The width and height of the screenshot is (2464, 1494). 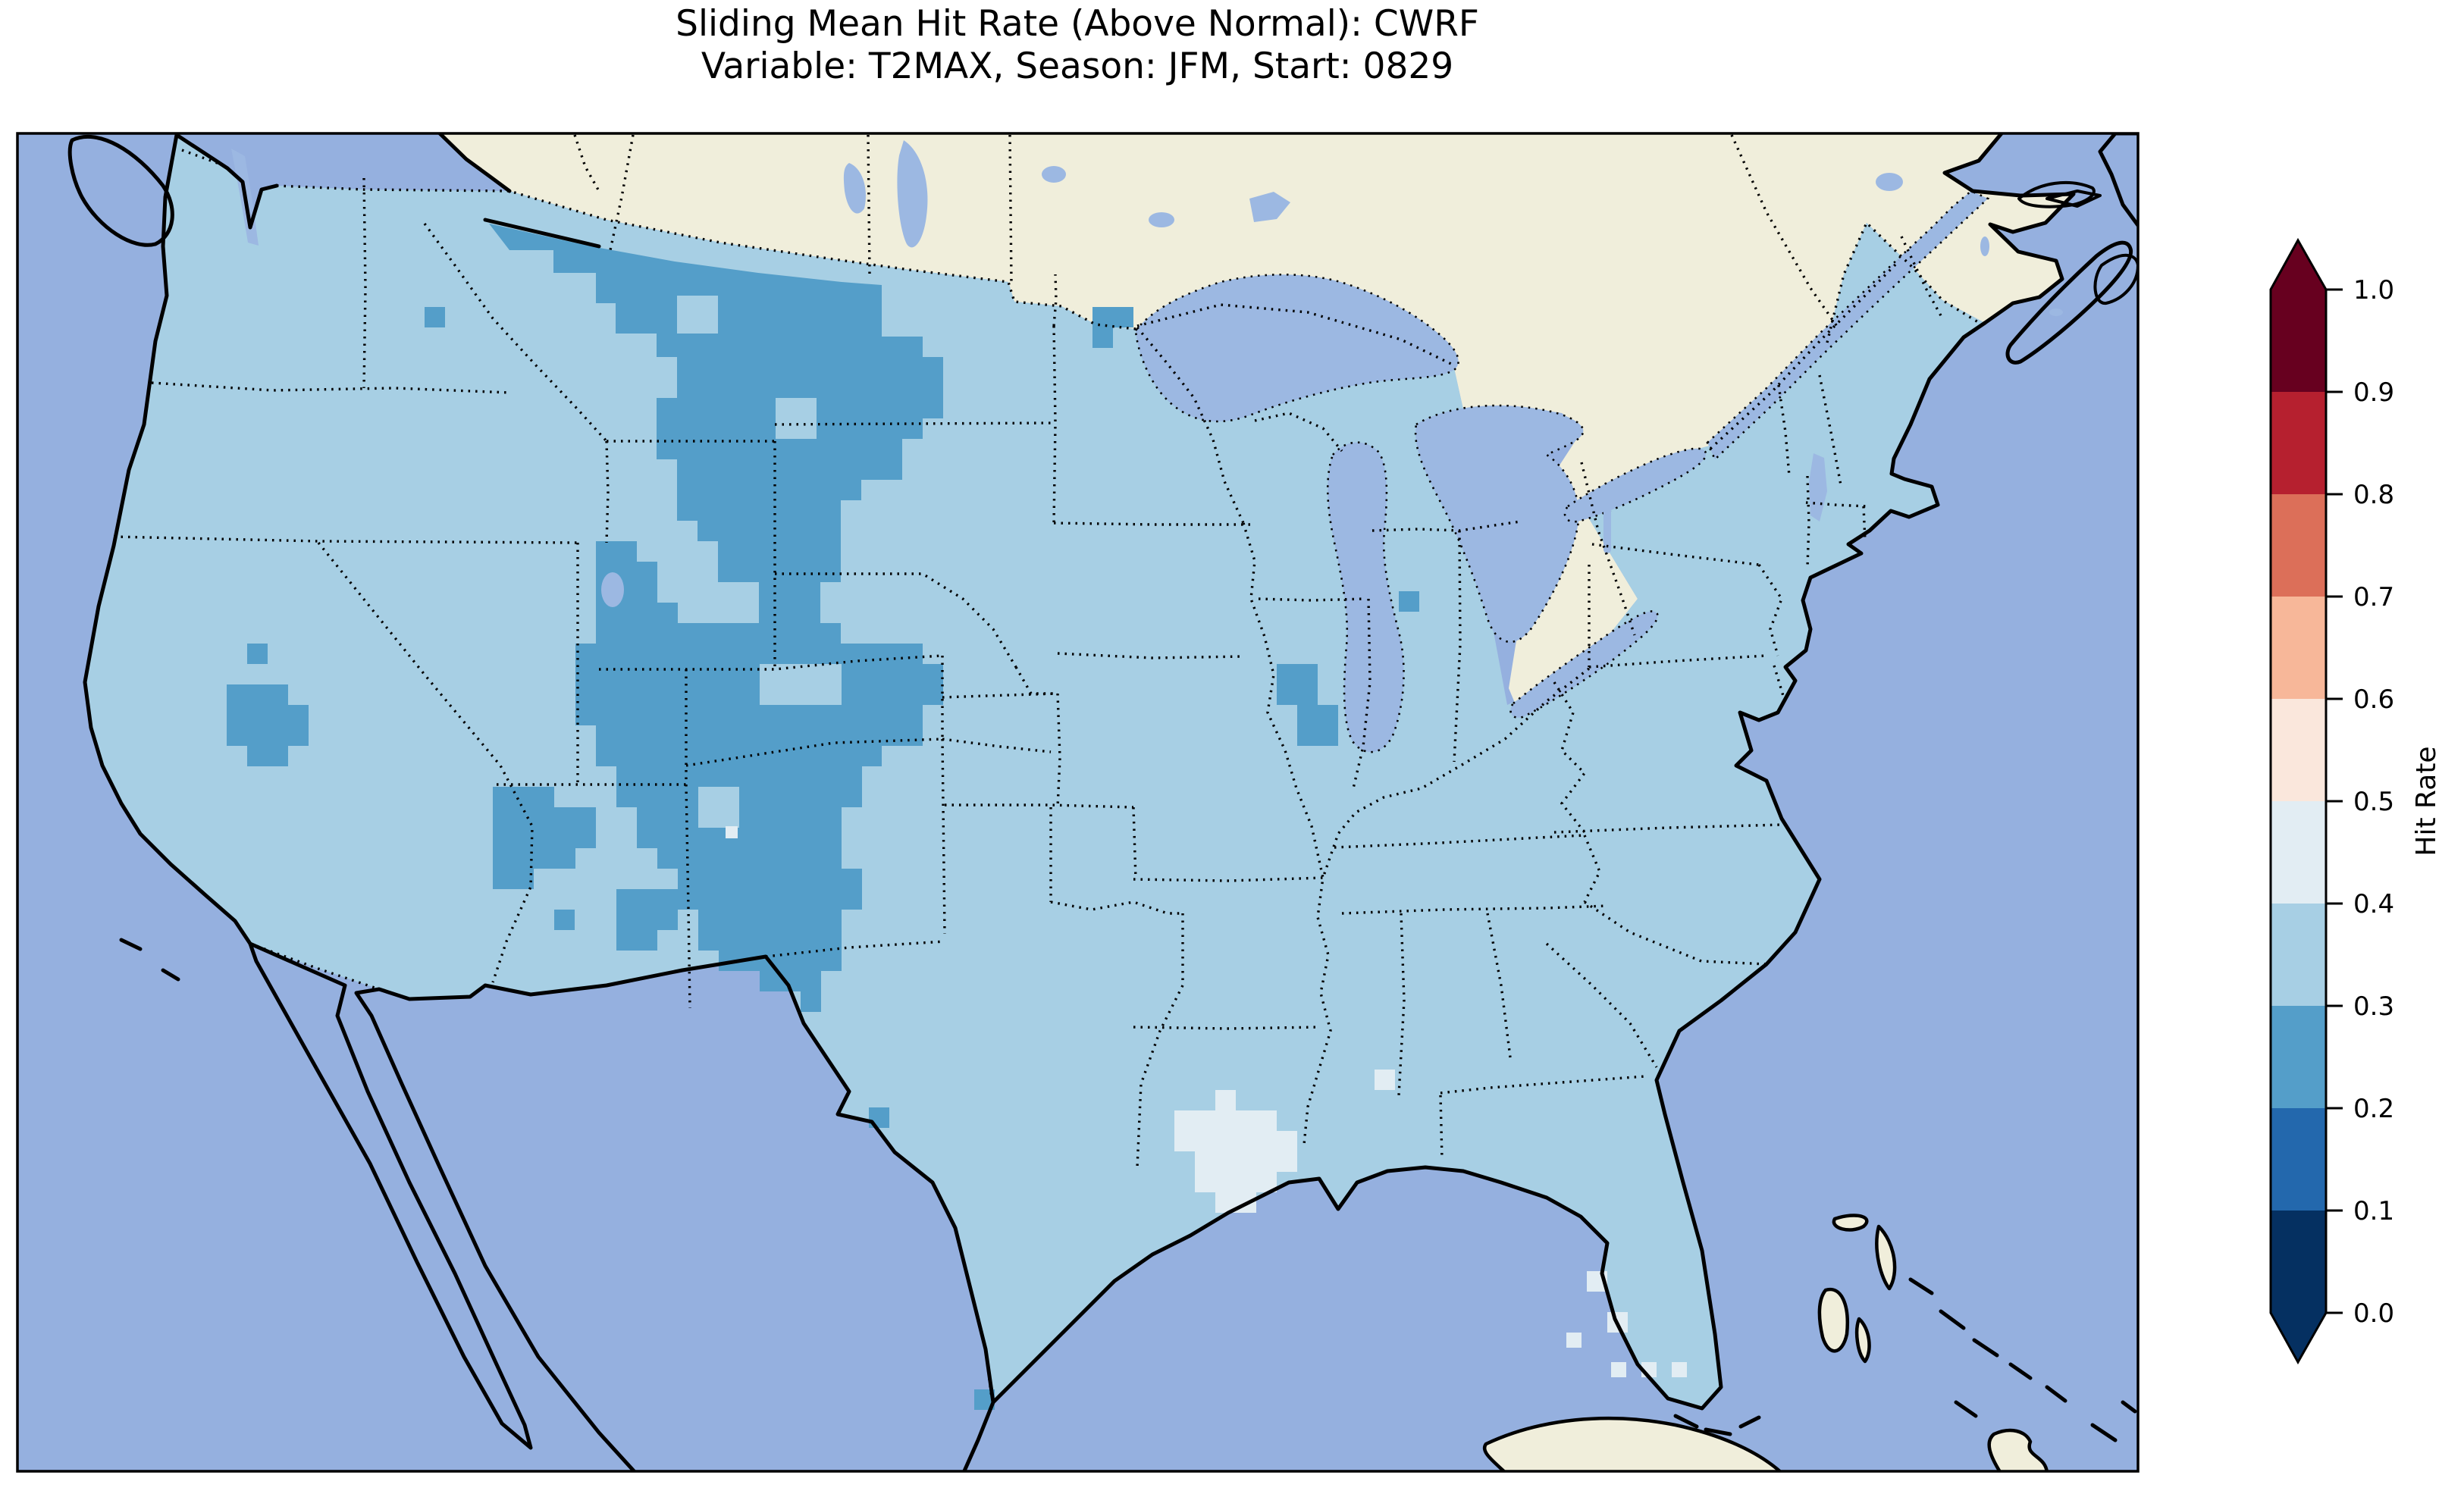 What do you see at coordinates (474, 163) in the screenshot?
I see `canada-pacific-coast` at bounding box center [474, 163].